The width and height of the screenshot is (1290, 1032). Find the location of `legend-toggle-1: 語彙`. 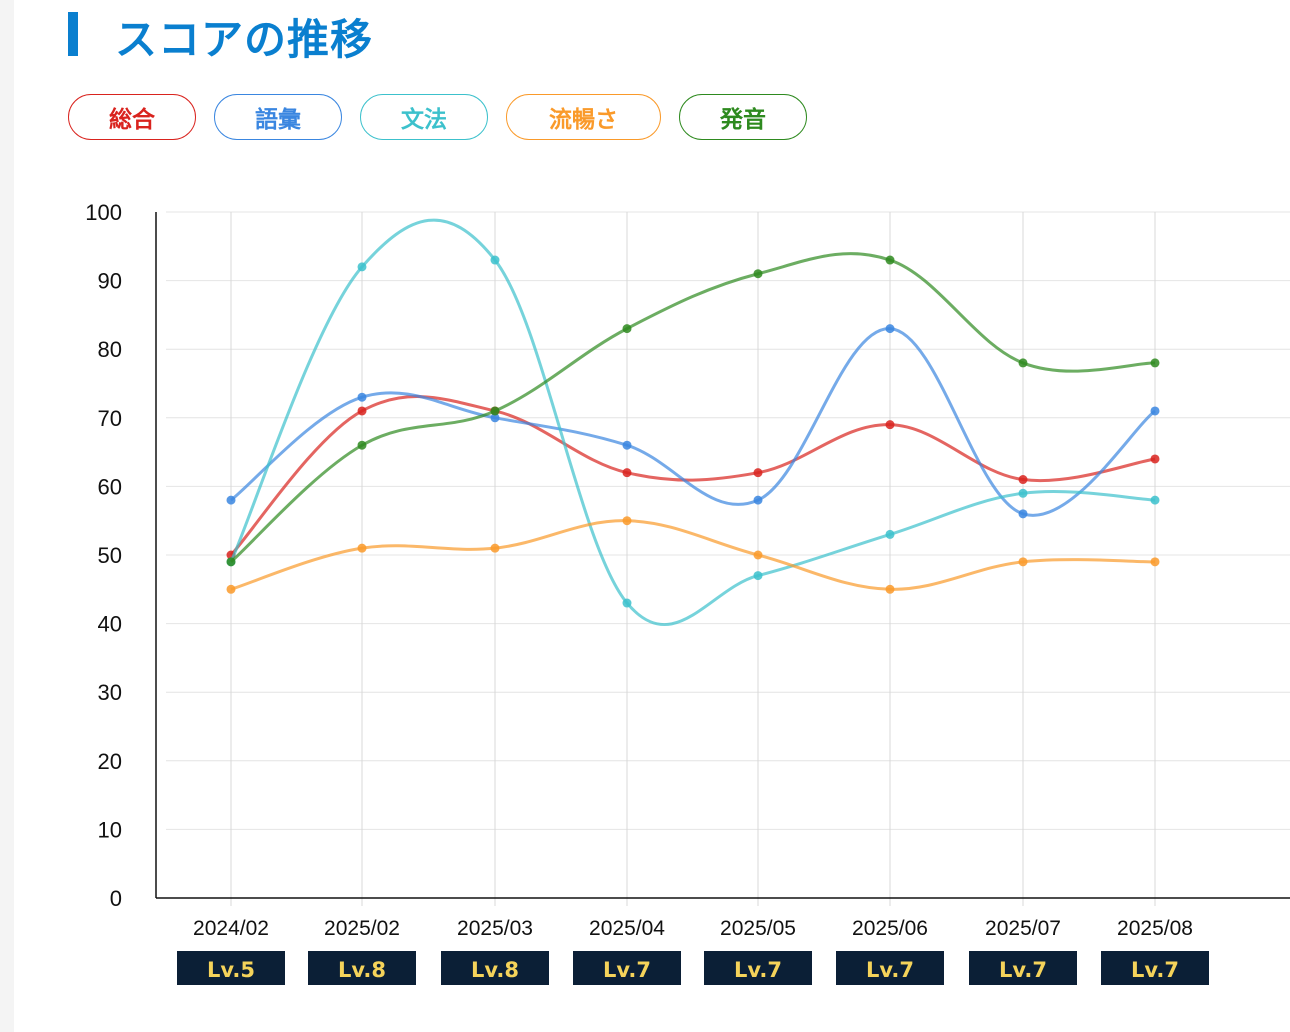

legend-toggle-1: 語彙 is located at coordinates (278, 117).